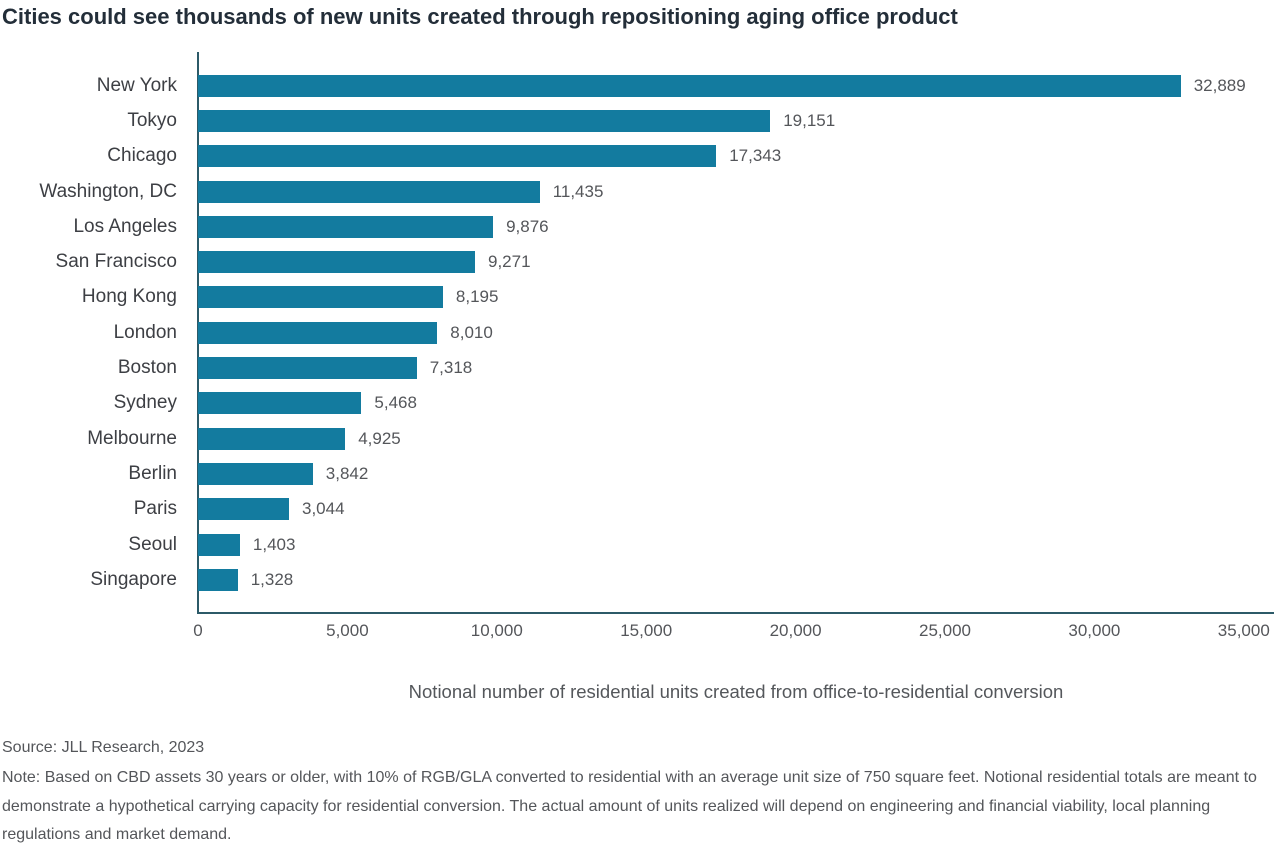 Image resolution: width=1280 pixels, height=850 pixels. I want to click on source-text: Source: JLL Research, 2023, so click(103, 747).